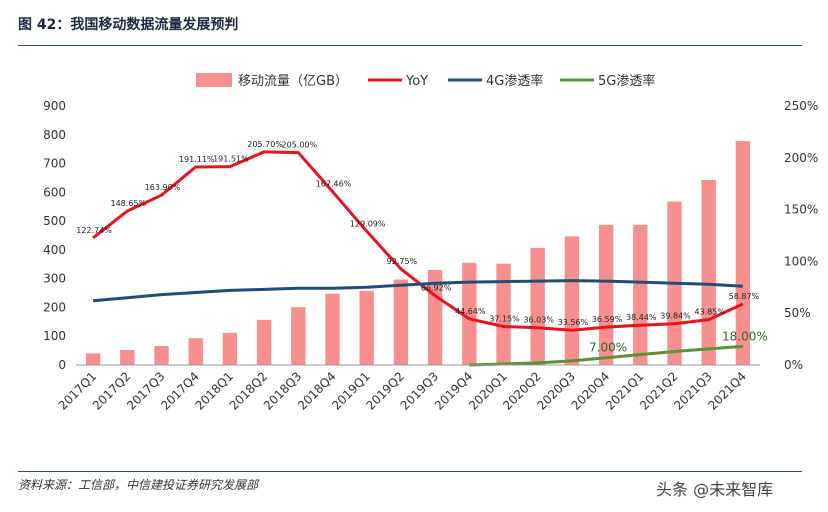  I want to click on right-tick-label: 50%, so click(797, 313).